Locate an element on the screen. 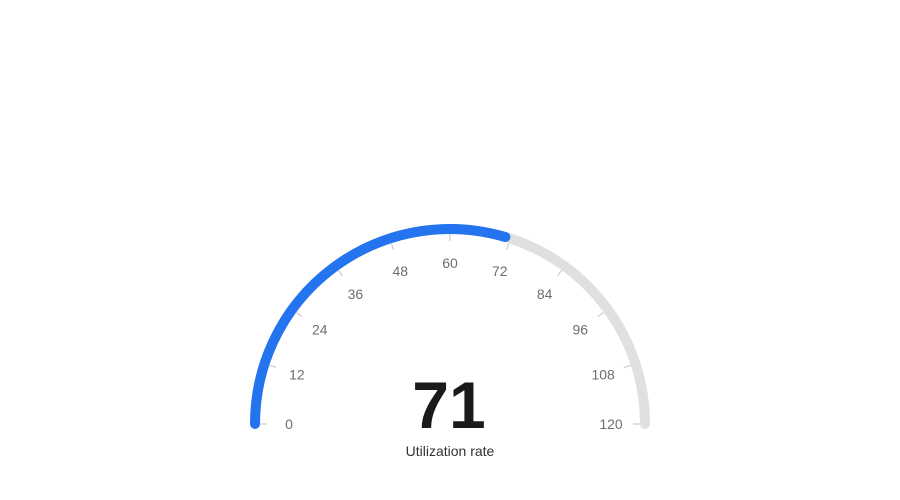  gauge-tick-label: 84 is located at coordinates (545, 294).